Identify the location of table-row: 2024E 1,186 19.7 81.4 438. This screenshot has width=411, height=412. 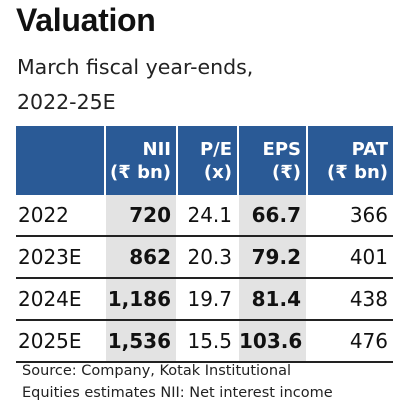
(204, 299).